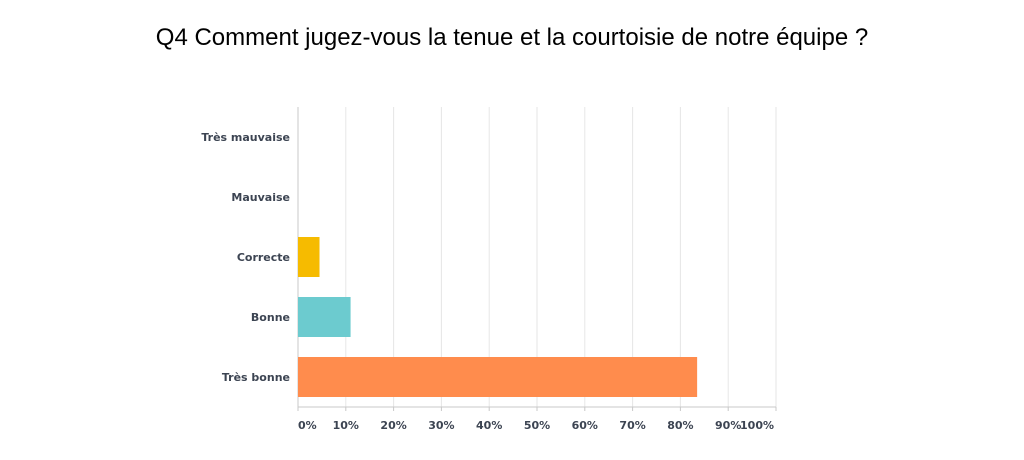 Image resolution: width=1024 pixels, height=460 pixels. What do you see at coordinates (757, 425) in the screenshot?
I see `x-tick-label-100: 100%` at bounding box center [757, 425].